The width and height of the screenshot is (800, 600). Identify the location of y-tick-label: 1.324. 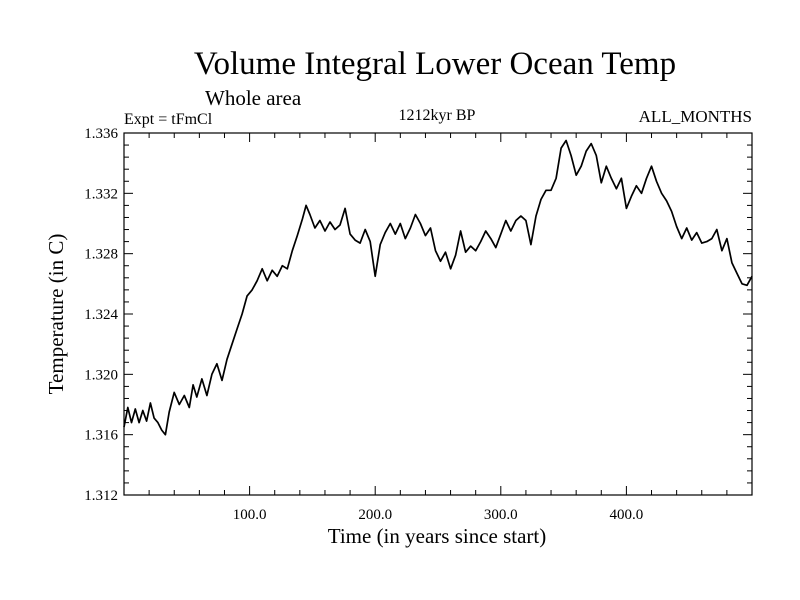
(101, 315).